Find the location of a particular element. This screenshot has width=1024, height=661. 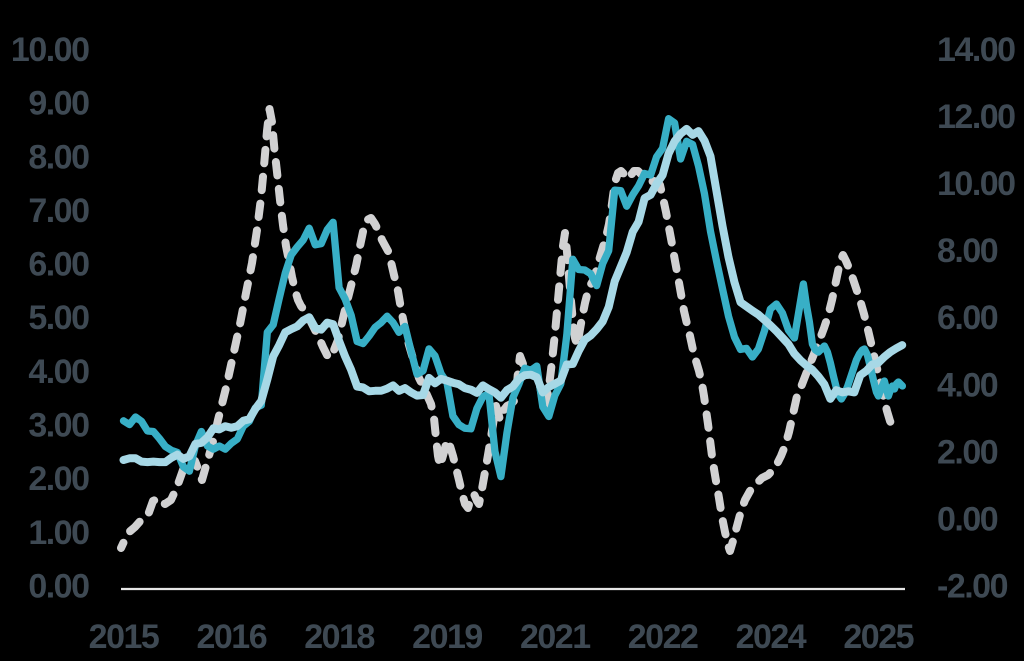

svg-text: 2018 is located at coordinates (339, 637).